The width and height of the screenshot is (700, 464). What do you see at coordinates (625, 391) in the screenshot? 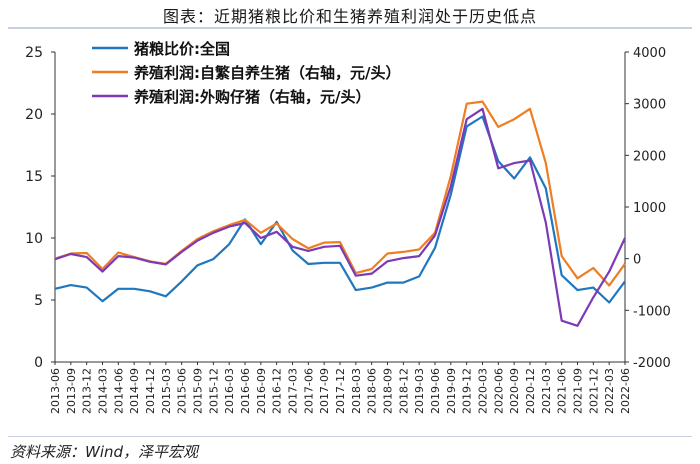
I see `x-tick-label: 2022-06` at bounding box center [625, 391].